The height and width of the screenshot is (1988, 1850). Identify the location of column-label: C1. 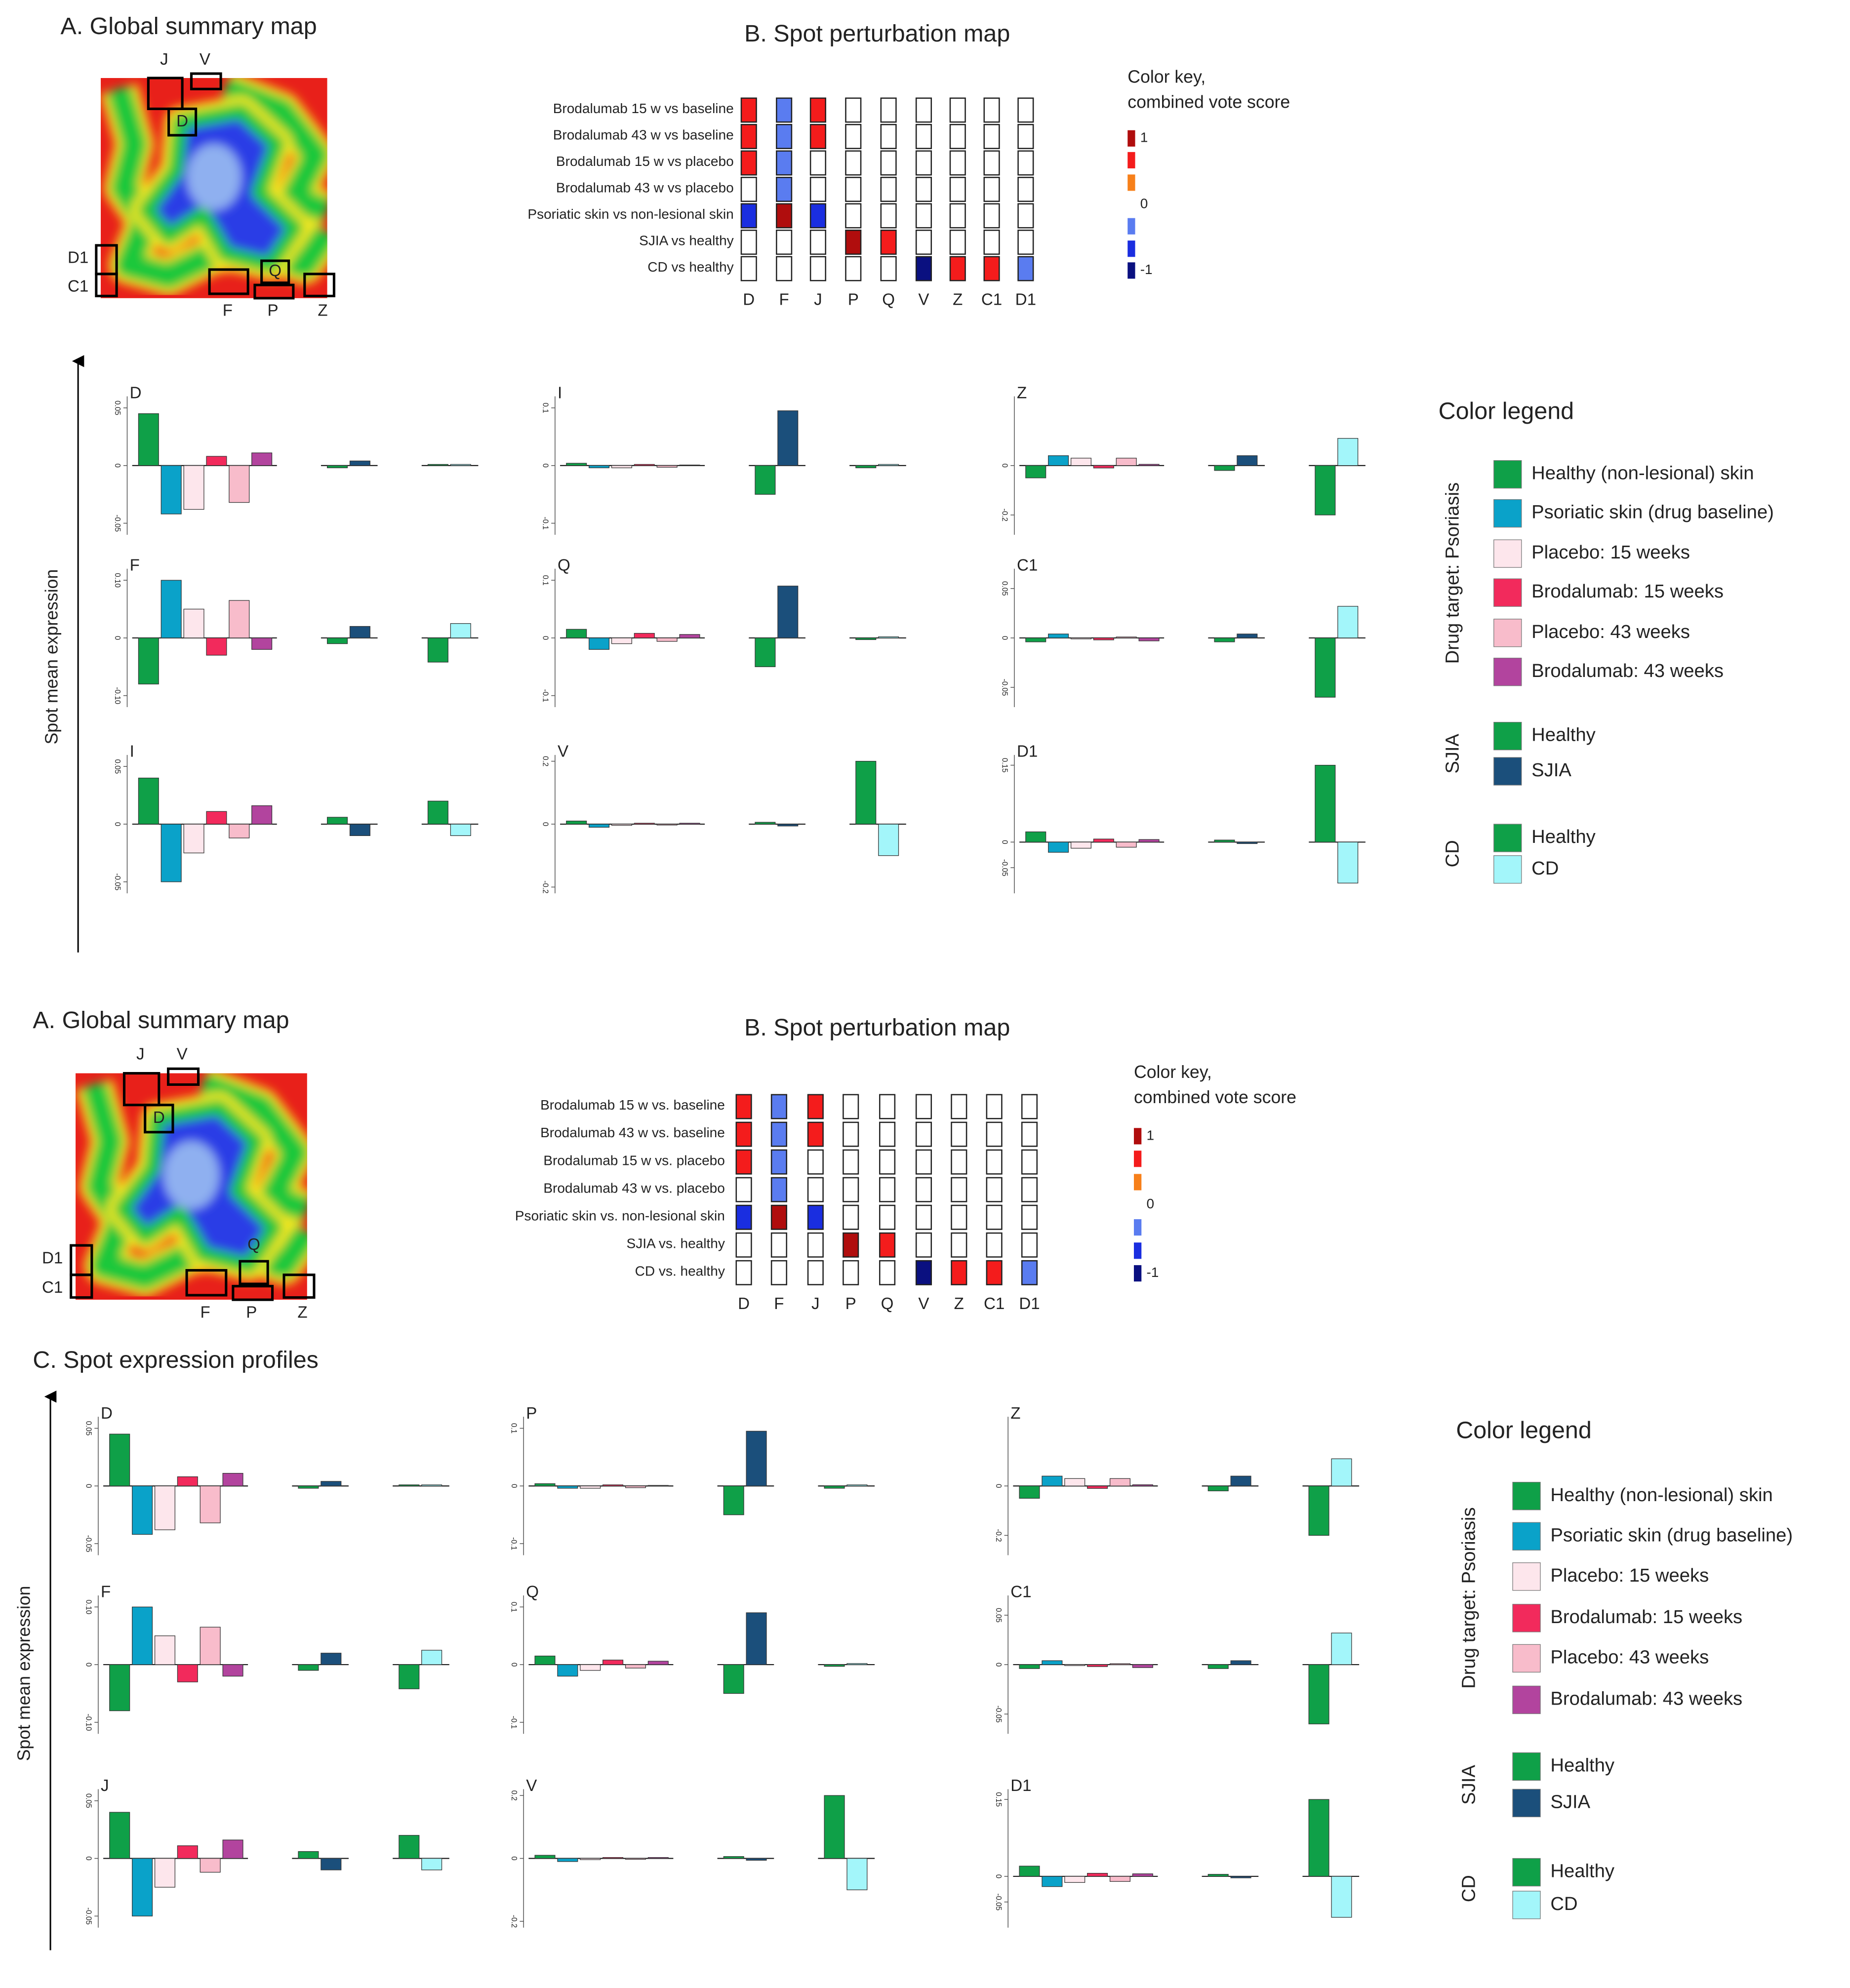
(991, 300).